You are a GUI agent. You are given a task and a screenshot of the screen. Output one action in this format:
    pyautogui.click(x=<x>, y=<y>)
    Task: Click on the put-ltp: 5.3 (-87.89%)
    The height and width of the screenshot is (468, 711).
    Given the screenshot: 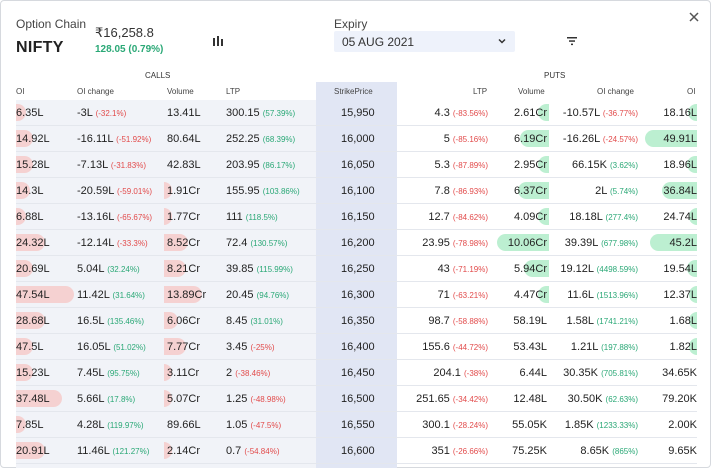 What is the action you would take?
    pyautogui.click(x=461, y=165)
    